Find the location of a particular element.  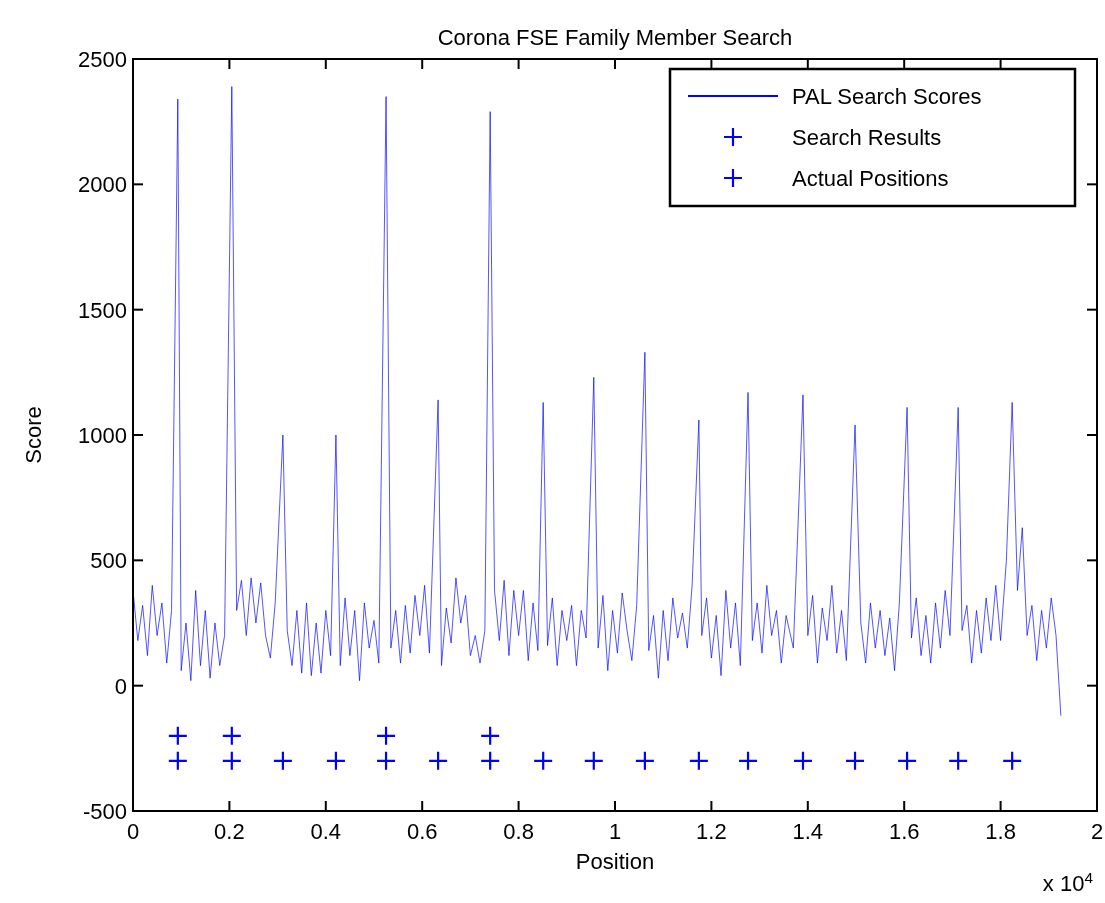

legend-label: Search Results is located at coordinates (867, 137).